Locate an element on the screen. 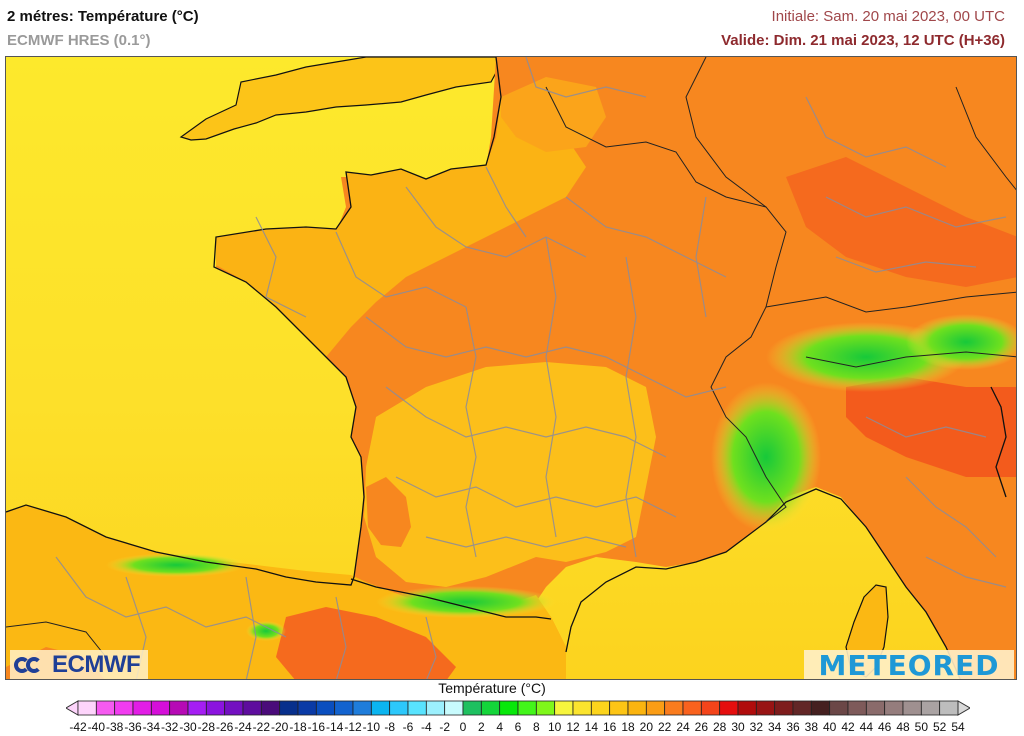 Image resolution: width=1024 pixels, height=736 pixels. colorbar-tick-label: 14 is located at coordinates (591, 727).